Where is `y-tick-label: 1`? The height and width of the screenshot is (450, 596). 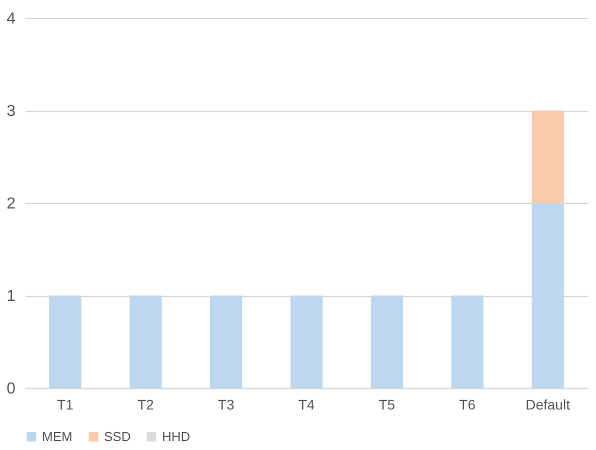
y-tick-label: 1 is located at coordinates (11, 296).